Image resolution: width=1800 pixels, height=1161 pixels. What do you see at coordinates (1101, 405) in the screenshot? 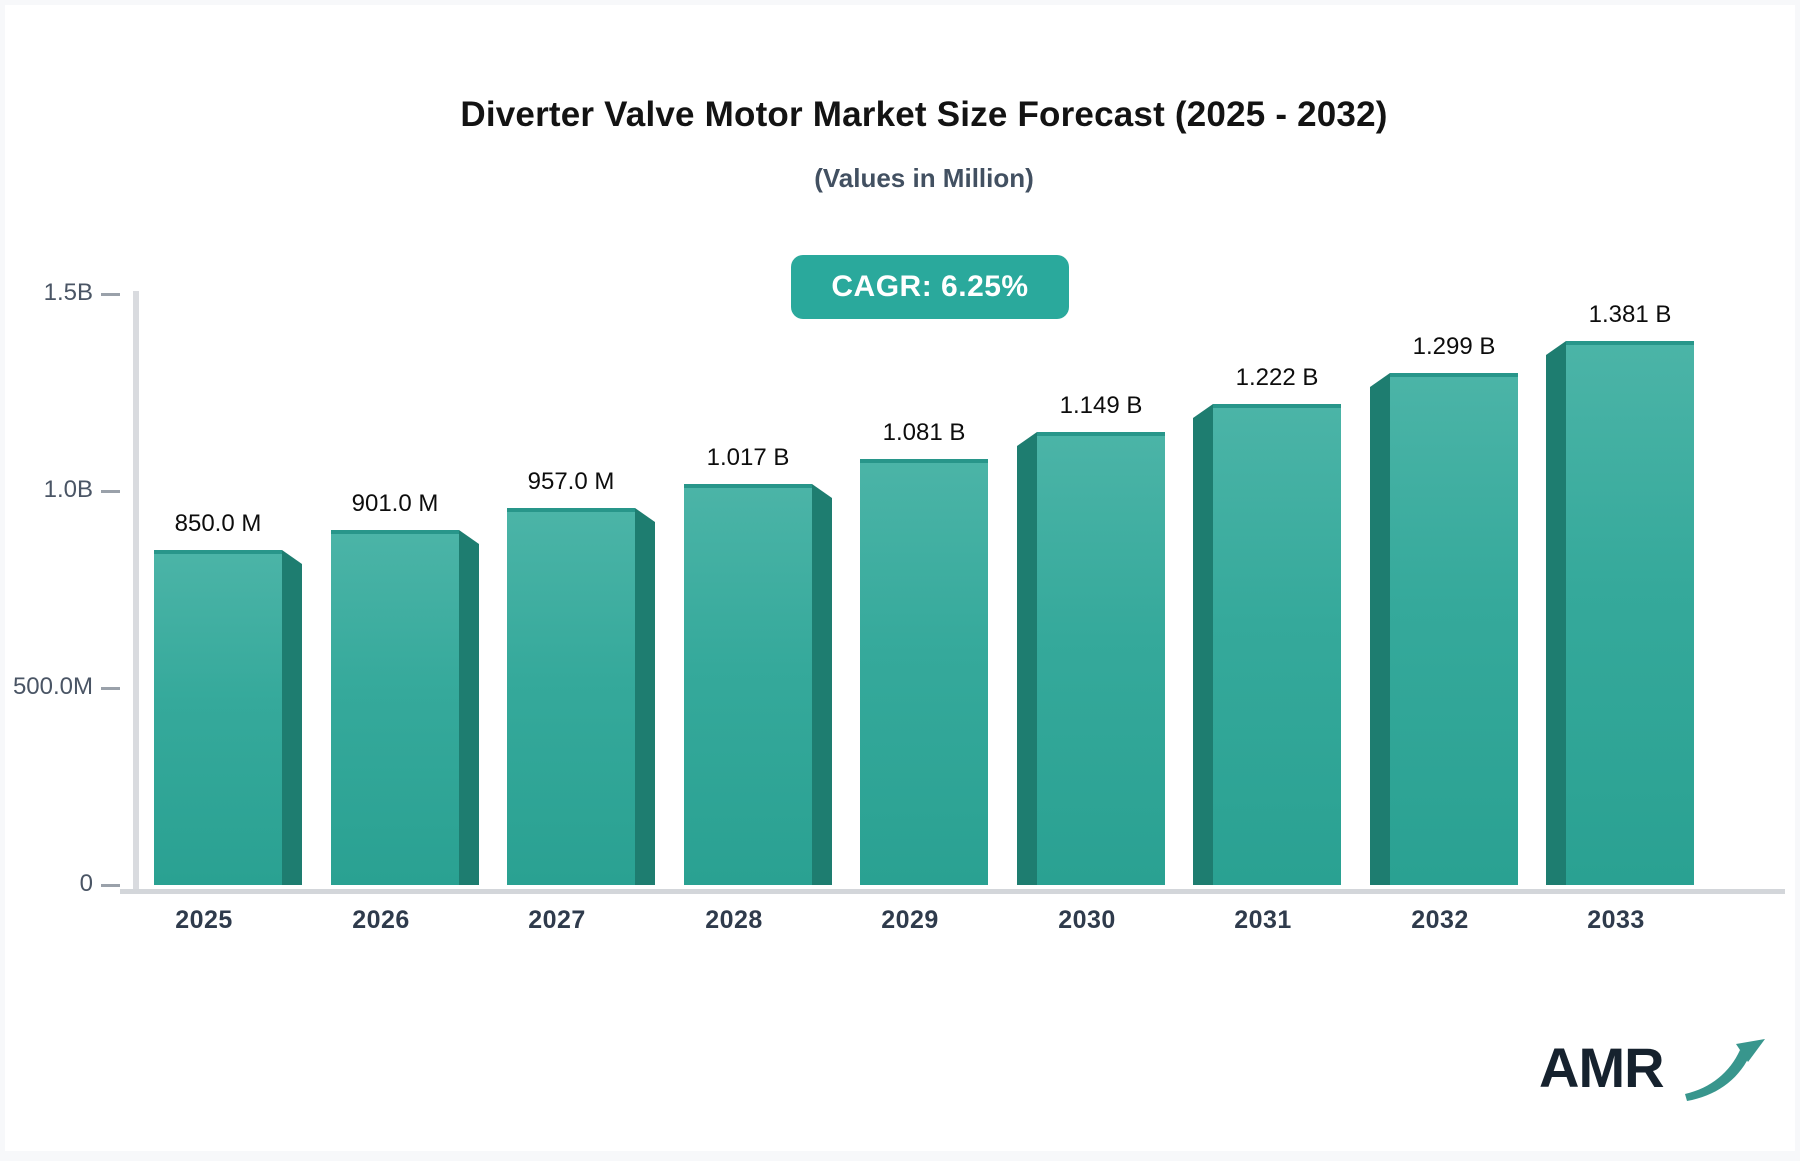
I see `bar-value-label: 1.149 B` at bounding box center [1101, 405].